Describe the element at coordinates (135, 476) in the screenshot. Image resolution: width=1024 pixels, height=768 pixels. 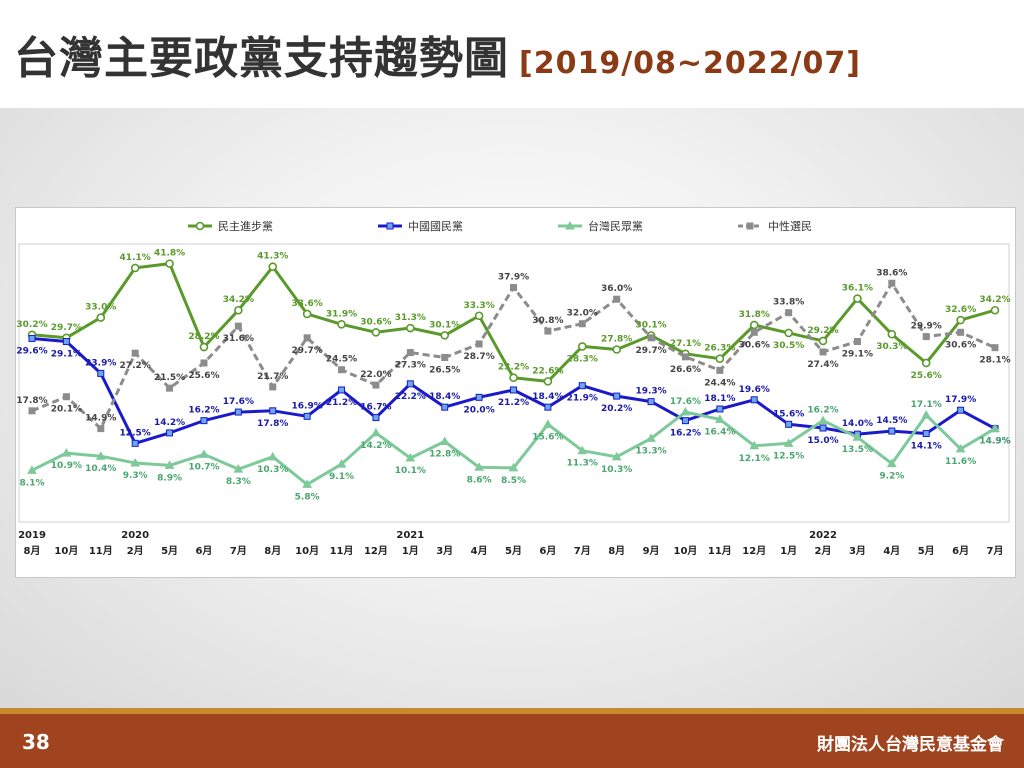
I see `data-label-2: 9.3%` at that location.